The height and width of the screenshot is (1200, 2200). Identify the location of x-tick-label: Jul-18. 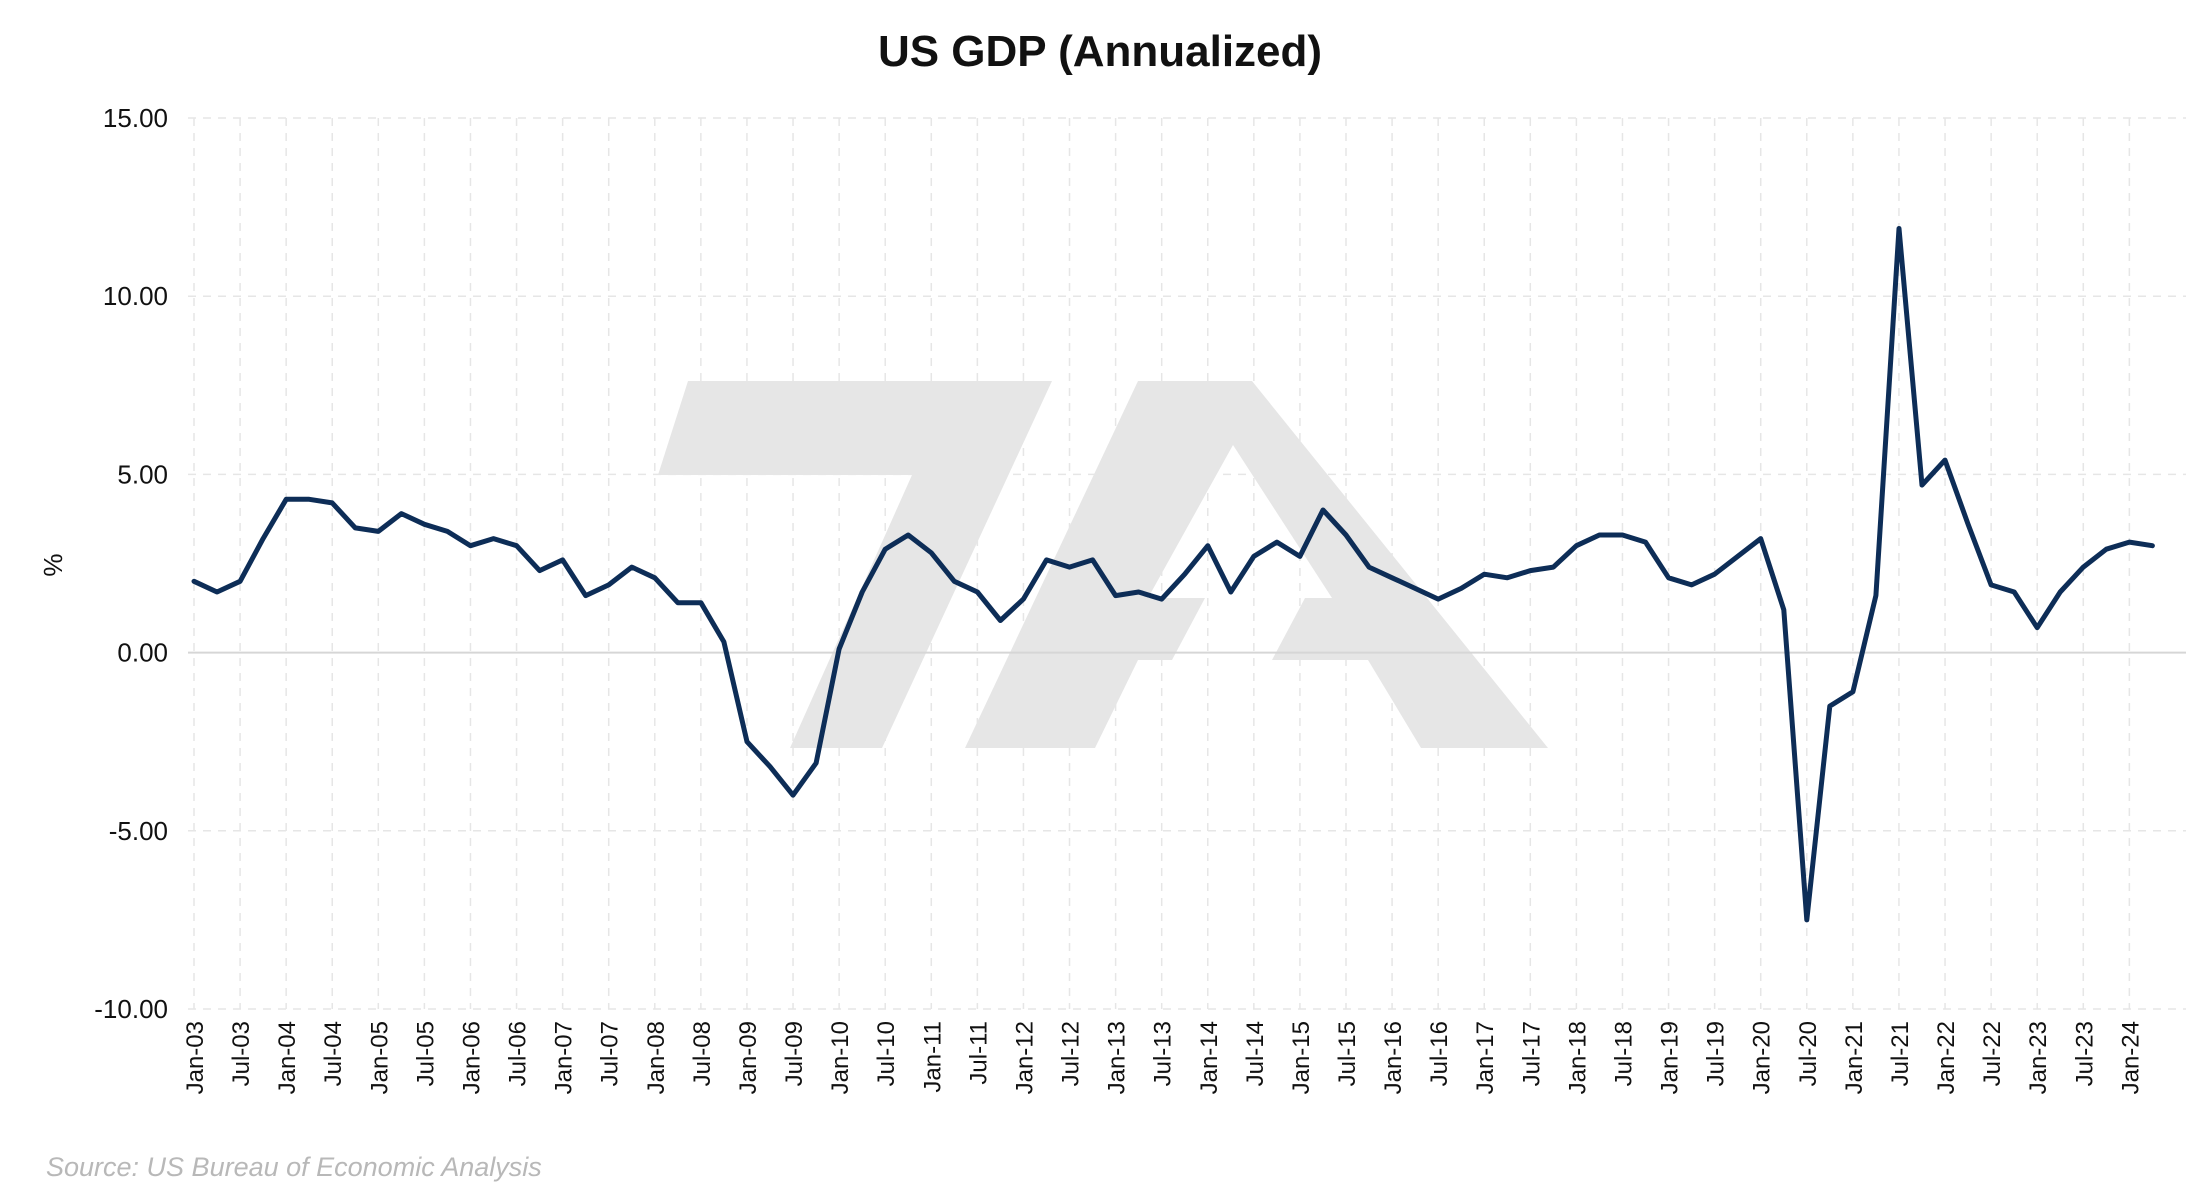
(1623, 1053).